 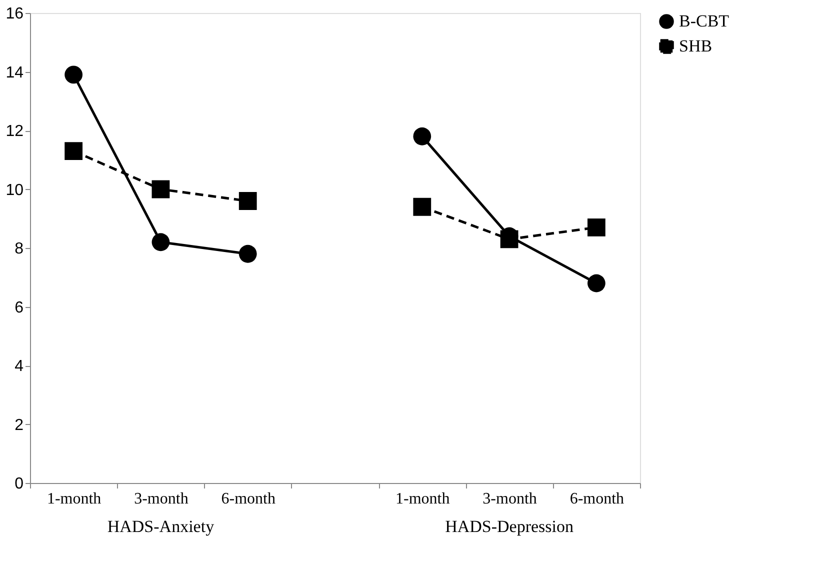 What do you see at coordinates (161, 526) in the screenshot?
I see `text: HADS-Anxiety` at bounding box center [161, 526].